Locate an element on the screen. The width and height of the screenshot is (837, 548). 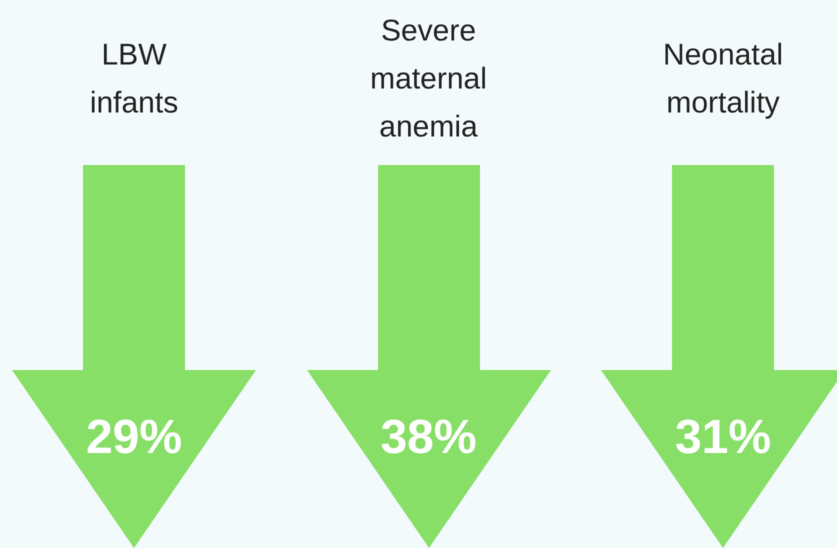
data-label: 29% is located at coordinates (134, 437).